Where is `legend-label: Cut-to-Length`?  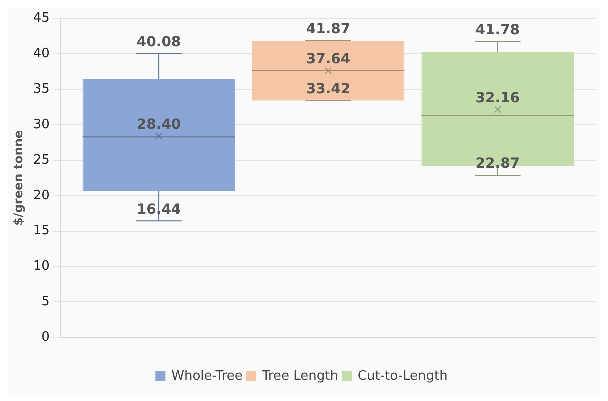 legend-label: Cut-to-Length is located at coordinates (403, 376).